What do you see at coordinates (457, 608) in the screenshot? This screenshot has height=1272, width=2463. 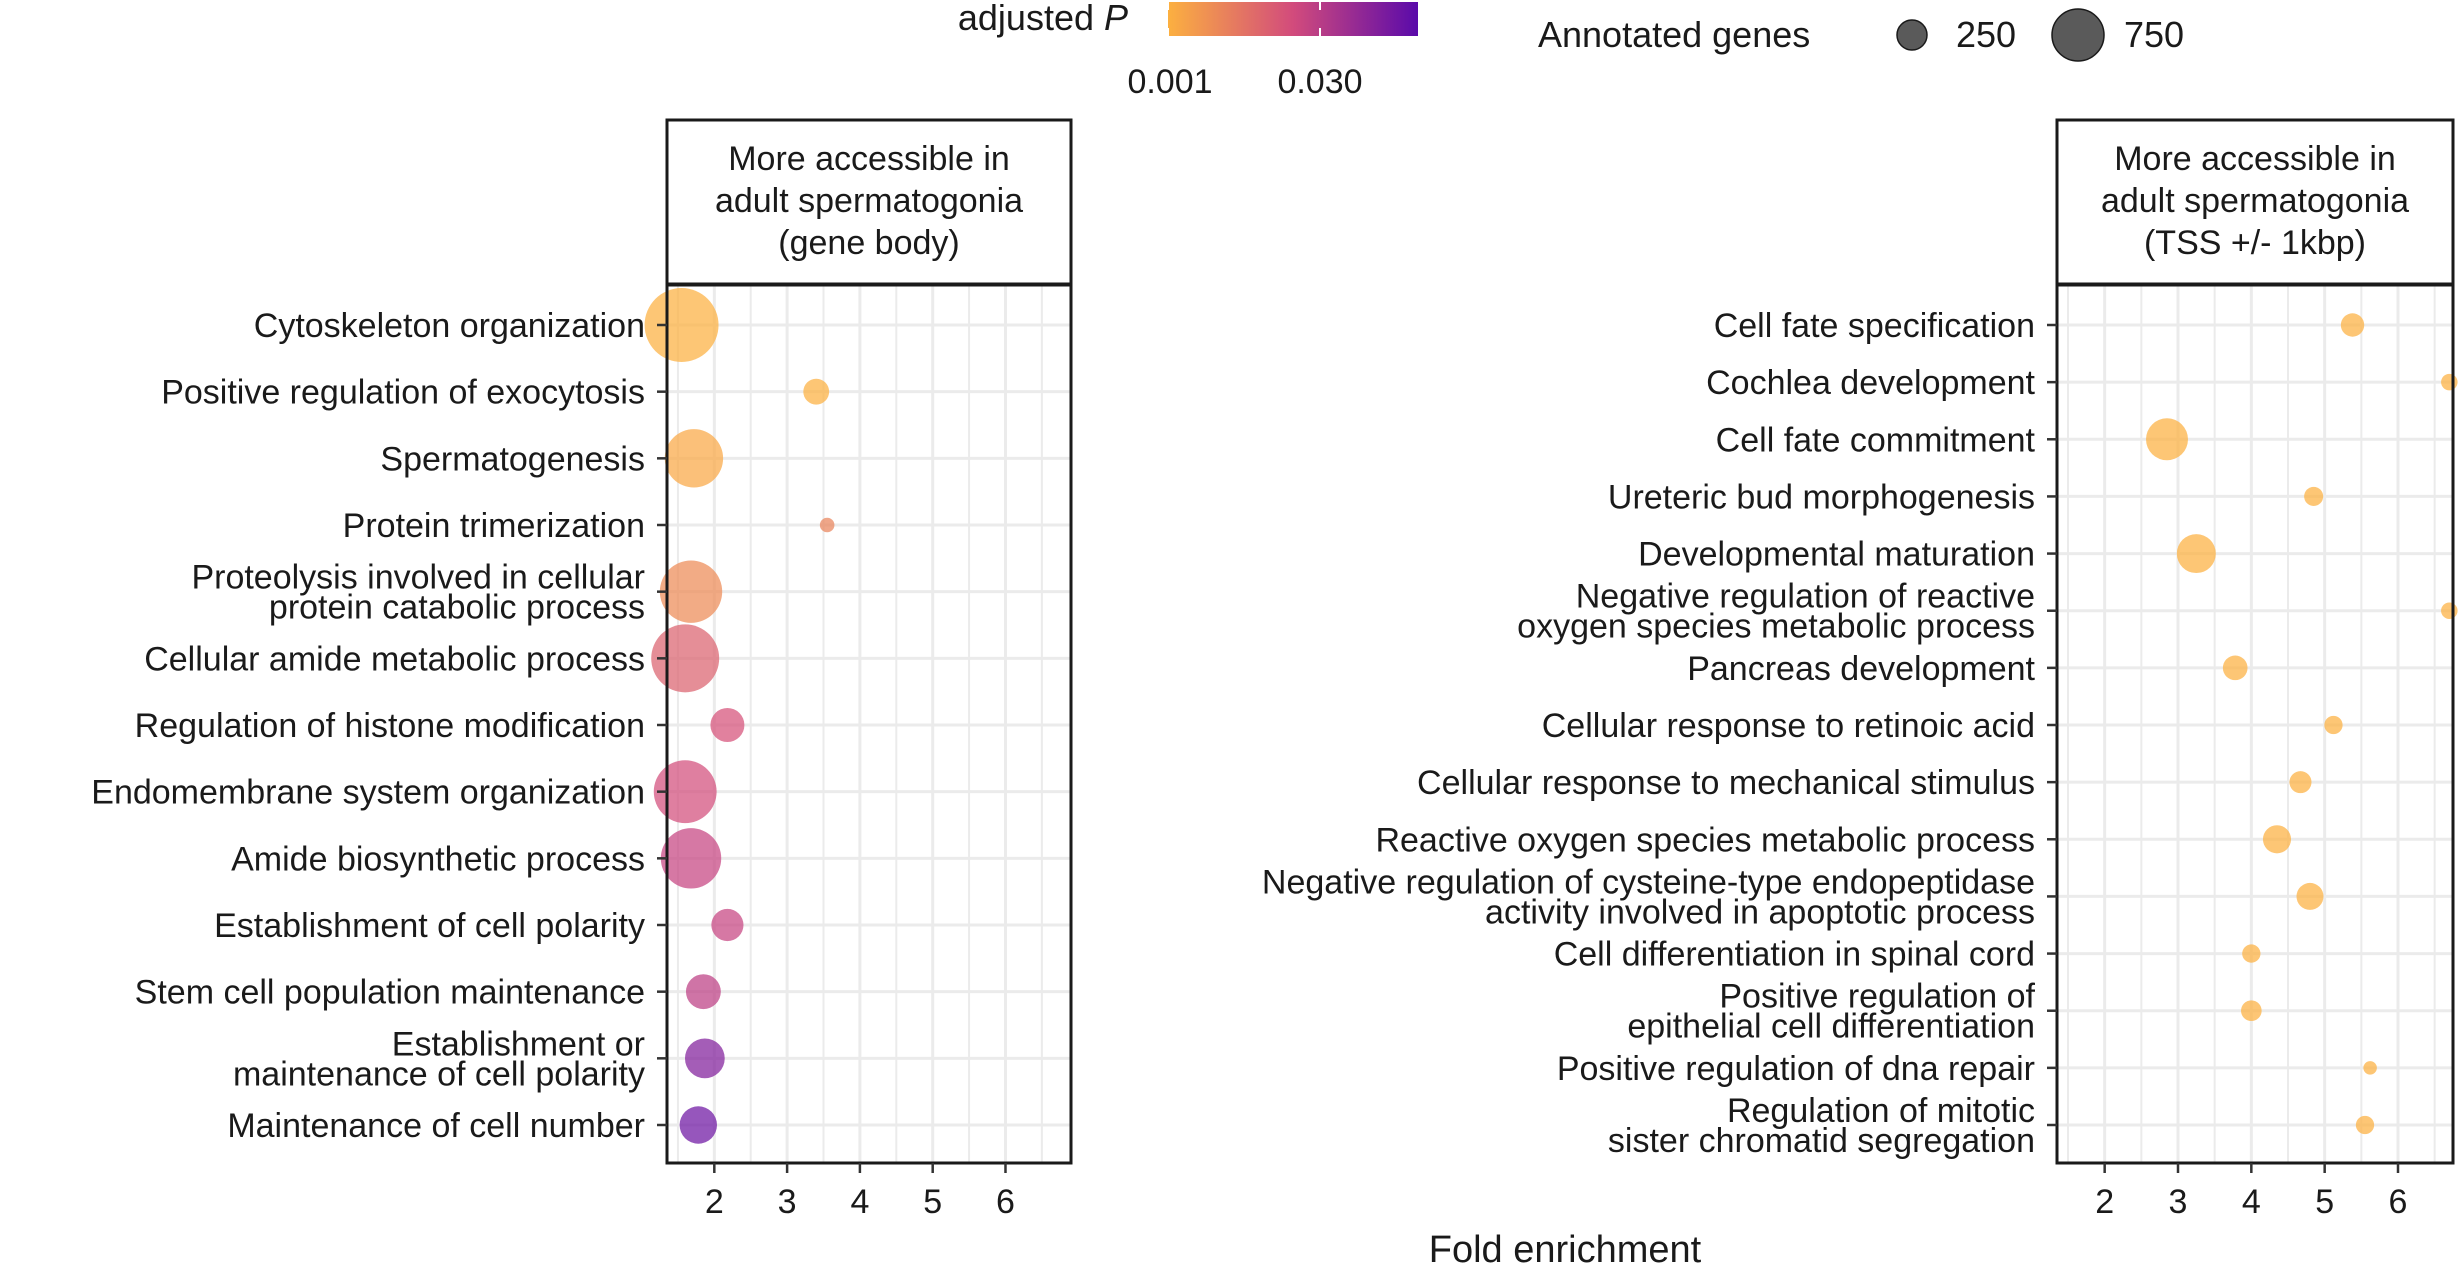 I see `y-tick-label: protein catabolic process` at bounding box center [457, 608].